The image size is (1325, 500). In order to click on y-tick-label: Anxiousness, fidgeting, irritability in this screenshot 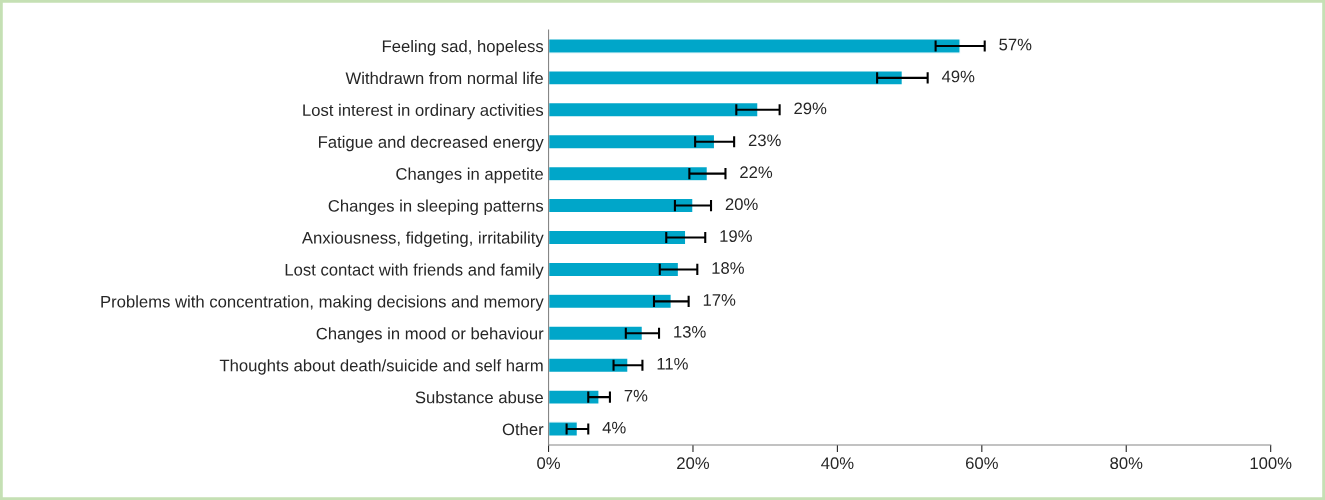, I will do `click(422, 239)`.